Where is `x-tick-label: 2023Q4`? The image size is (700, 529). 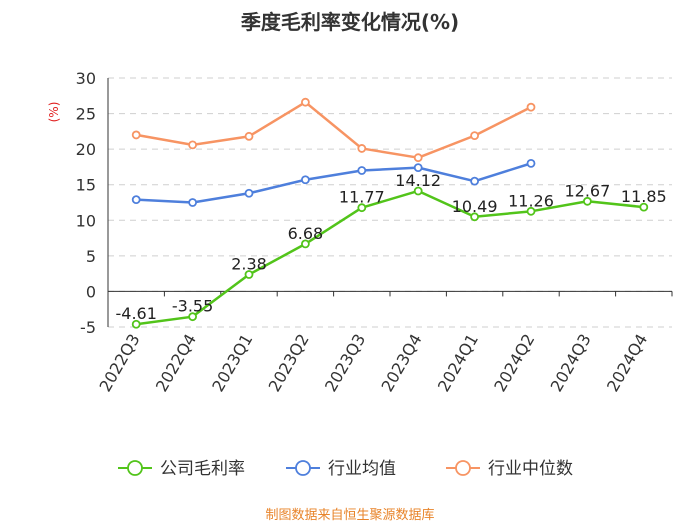
x-tick-label: 2023Q4 is located at coordinates (401, 363).